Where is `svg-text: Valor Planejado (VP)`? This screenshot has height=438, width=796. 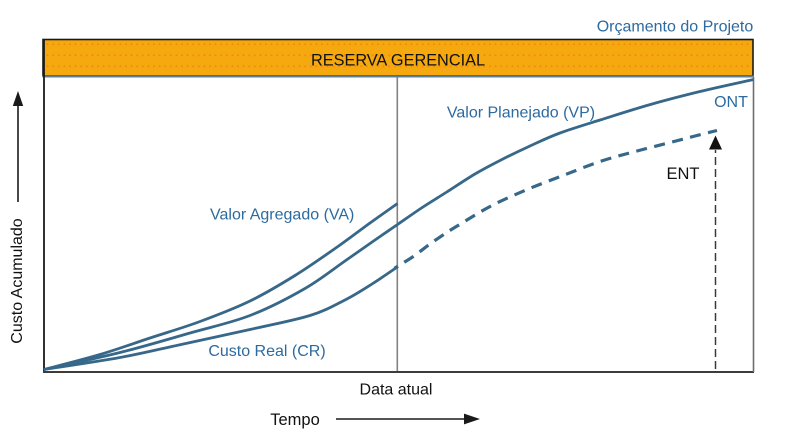 svg-text: Valor Planejado (VP) is located at coordinates (521, 113).